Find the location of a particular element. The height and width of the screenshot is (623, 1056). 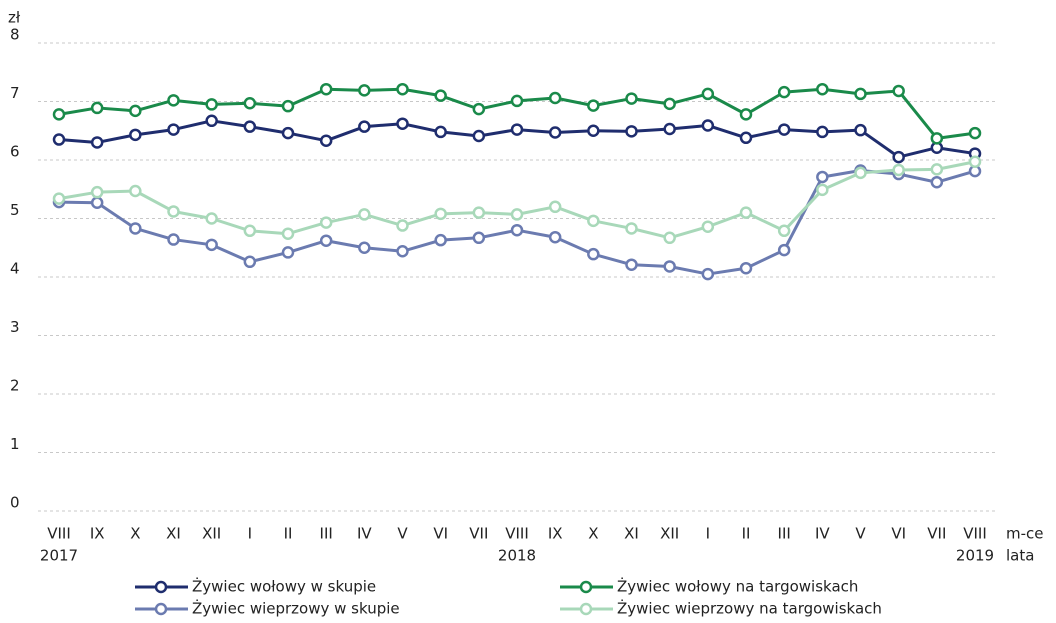

x-tick-label: IV is located at coordinates (364, 534).